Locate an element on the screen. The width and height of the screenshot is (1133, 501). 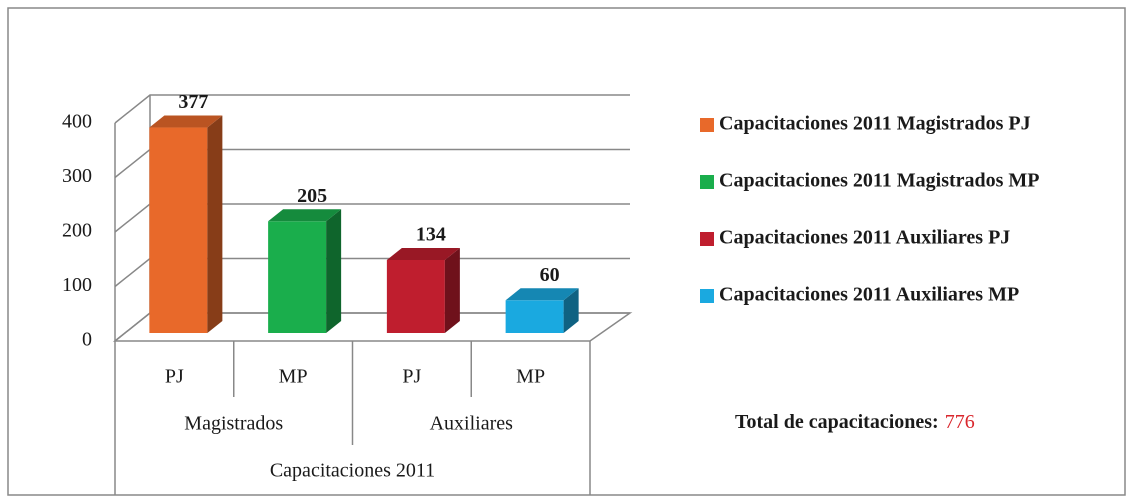
value-label: 134 is located at coordinates (431, 235).